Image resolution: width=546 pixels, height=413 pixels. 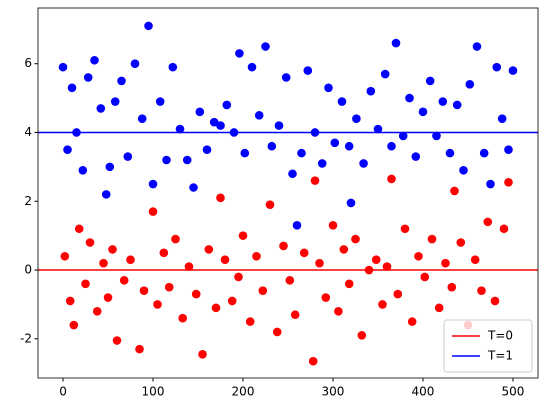 What do you see at coordinates (423, 392) in the screenshot?
I see `x-tick-label: 400` at bounding box center [423, 392].